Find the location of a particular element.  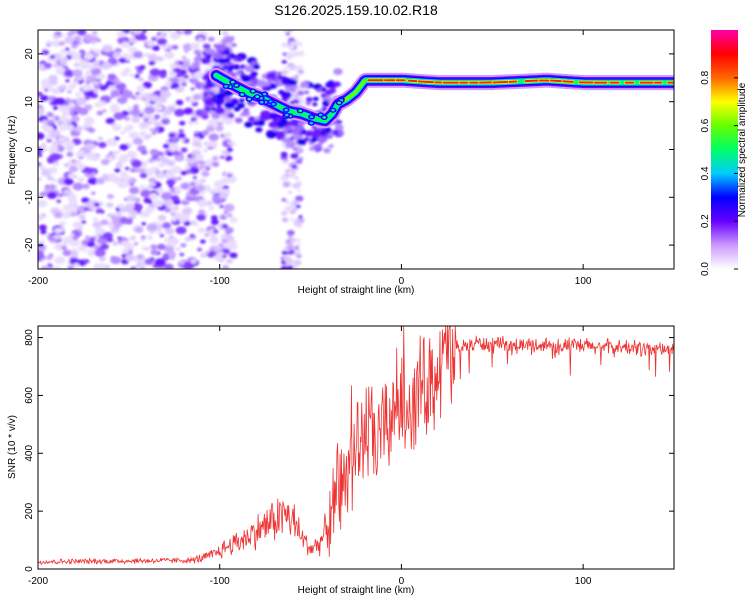

y-tick-label: 10 is located at coordinates (29, 102).